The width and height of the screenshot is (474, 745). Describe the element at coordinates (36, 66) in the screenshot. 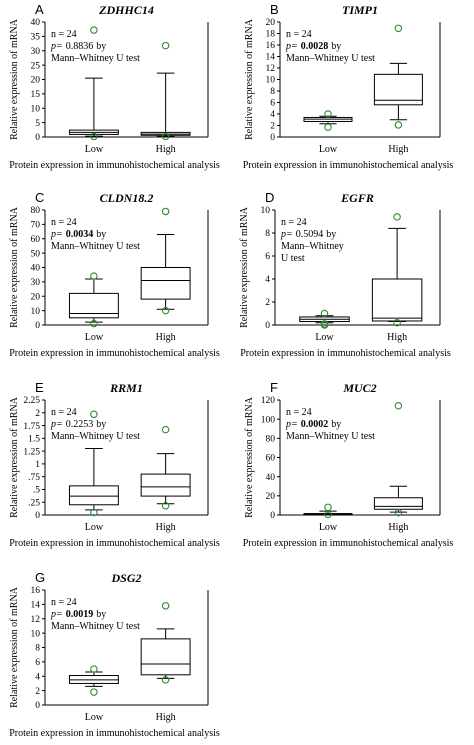

I see `y-tick-label: 25` at that location.